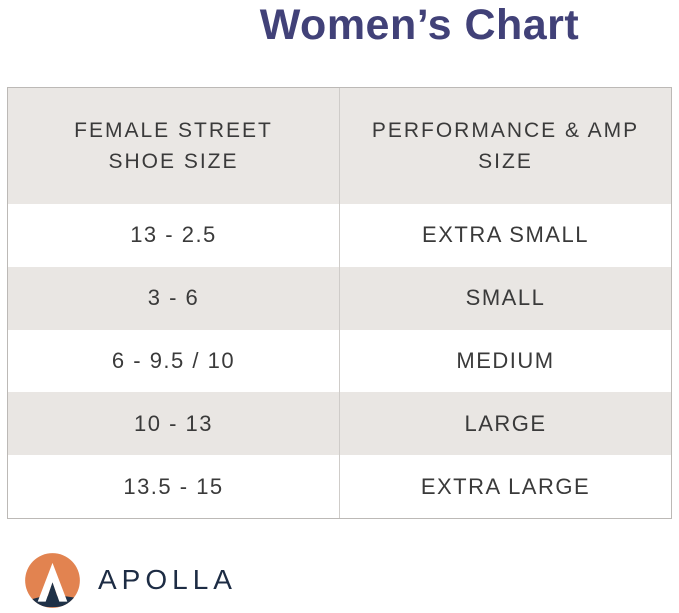 The image size is (679, 613). What do you see at coordinates (174, 486) in the screenshot?
I see `shoe-size-cell: 13.5 - 15` at bounding box center [174, 486].